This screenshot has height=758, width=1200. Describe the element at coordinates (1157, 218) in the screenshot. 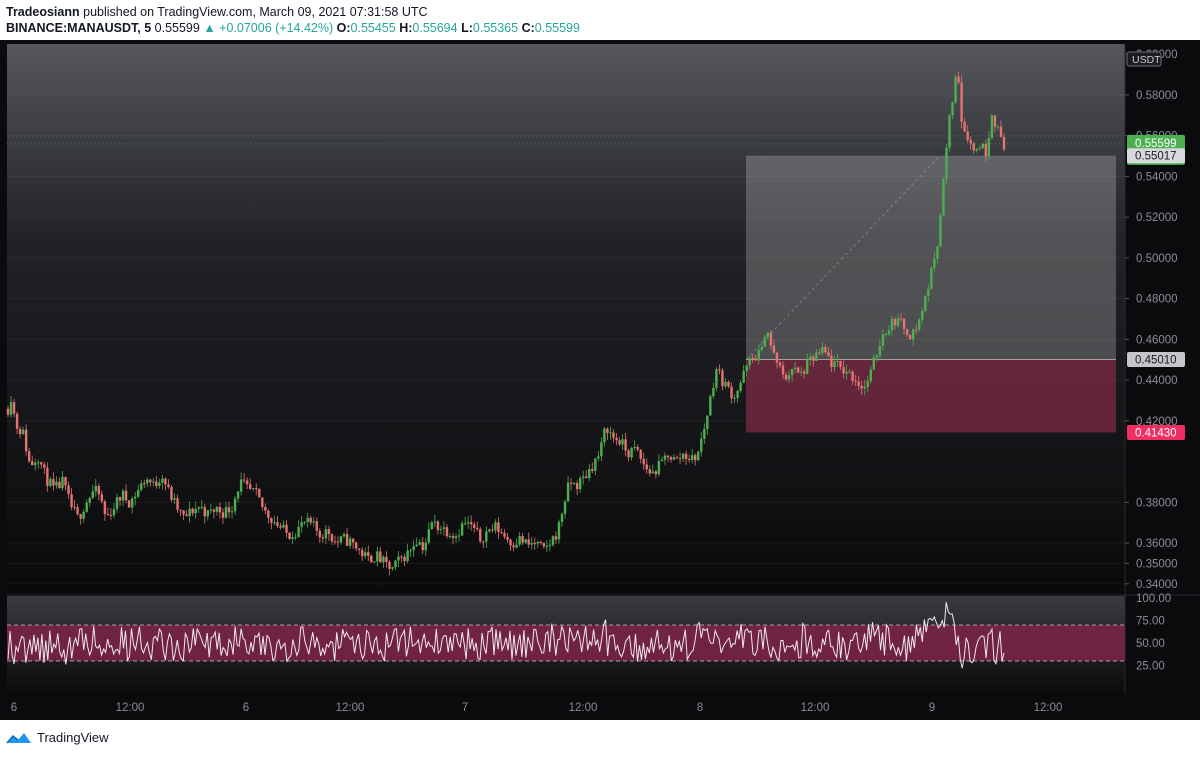

I see `price-tick-label: 0.52000` at that location.